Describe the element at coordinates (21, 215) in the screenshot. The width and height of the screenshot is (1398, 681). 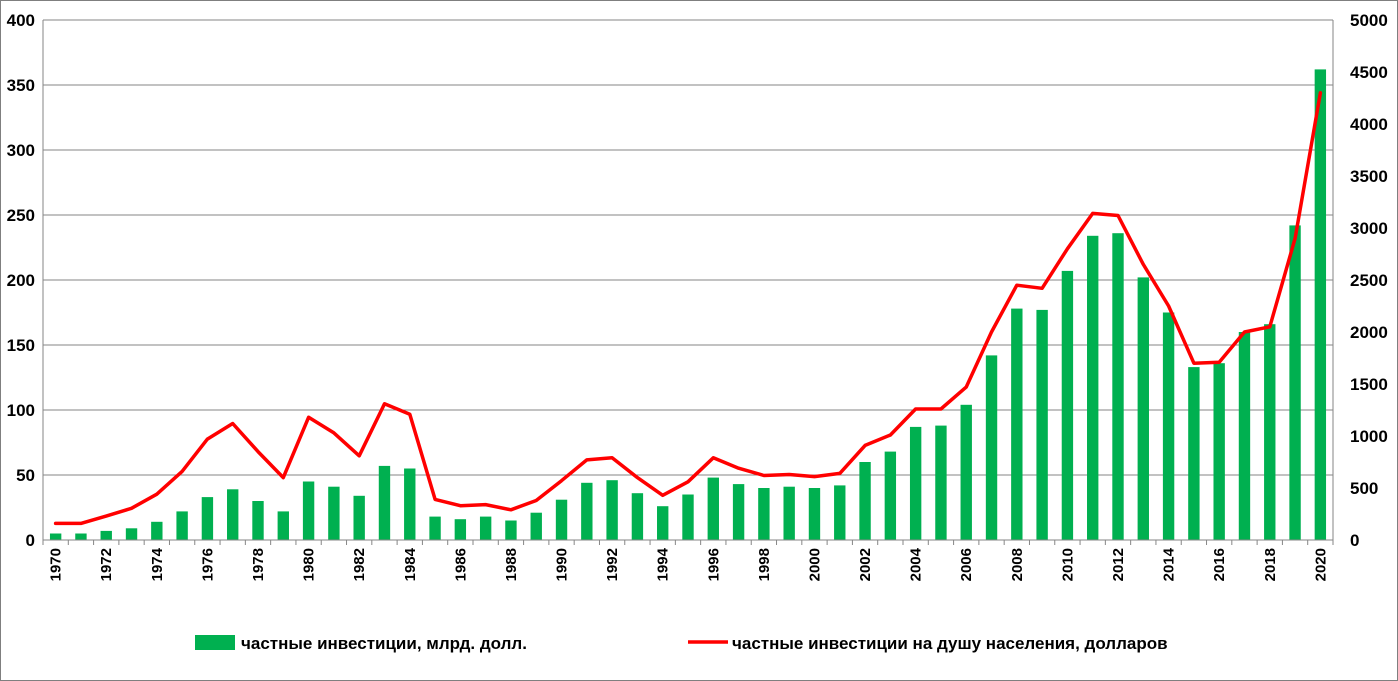
I see `y-left-tick-label: 250` at that location.